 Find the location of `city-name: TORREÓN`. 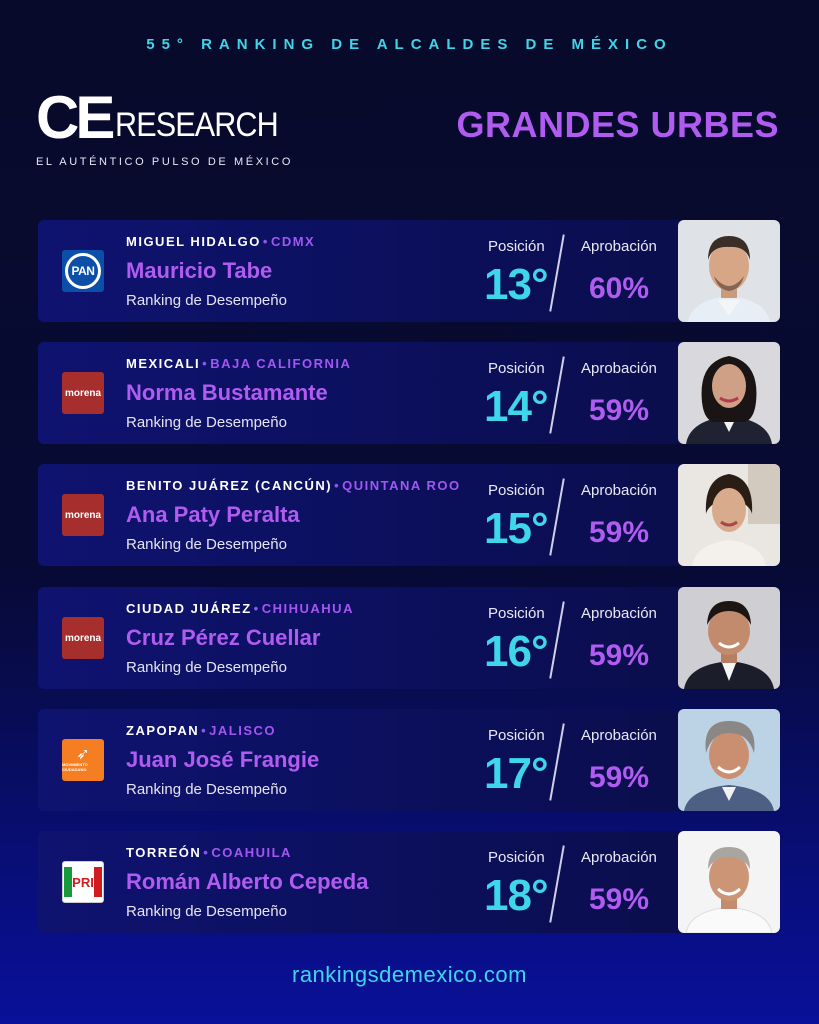

city-name: TORREÓN is located at coordinates (164, 852).